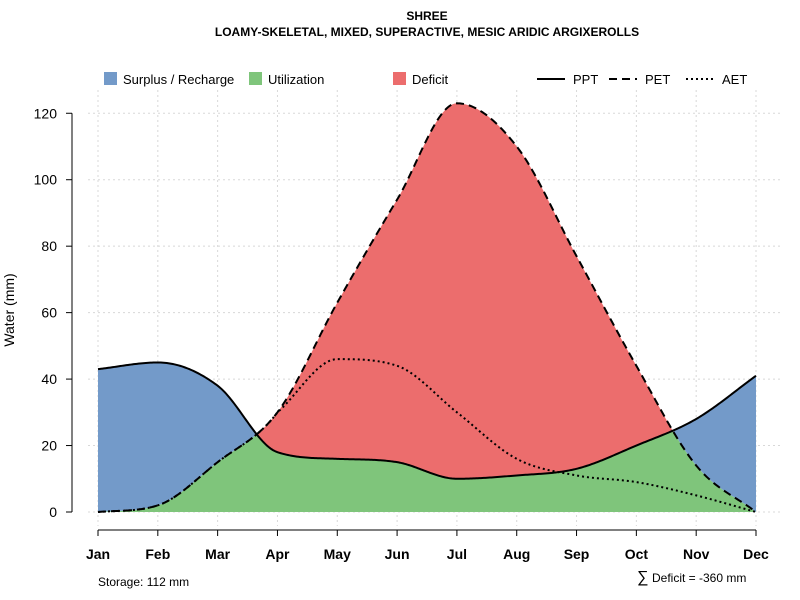  What do you see at coordinates (577, 554) in the screenshot?
I see `x-tick-label: Sep` at bounding box center [577, 554].